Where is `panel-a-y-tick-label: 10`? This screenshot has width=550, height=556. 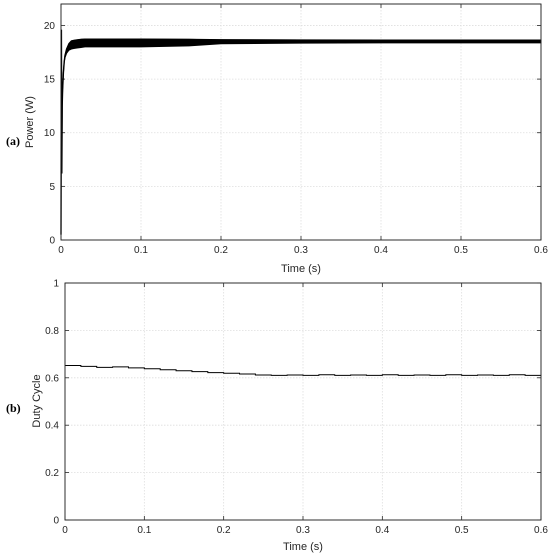 panel-a-y-tick-label: 10 is located at coordinates (50, 133).